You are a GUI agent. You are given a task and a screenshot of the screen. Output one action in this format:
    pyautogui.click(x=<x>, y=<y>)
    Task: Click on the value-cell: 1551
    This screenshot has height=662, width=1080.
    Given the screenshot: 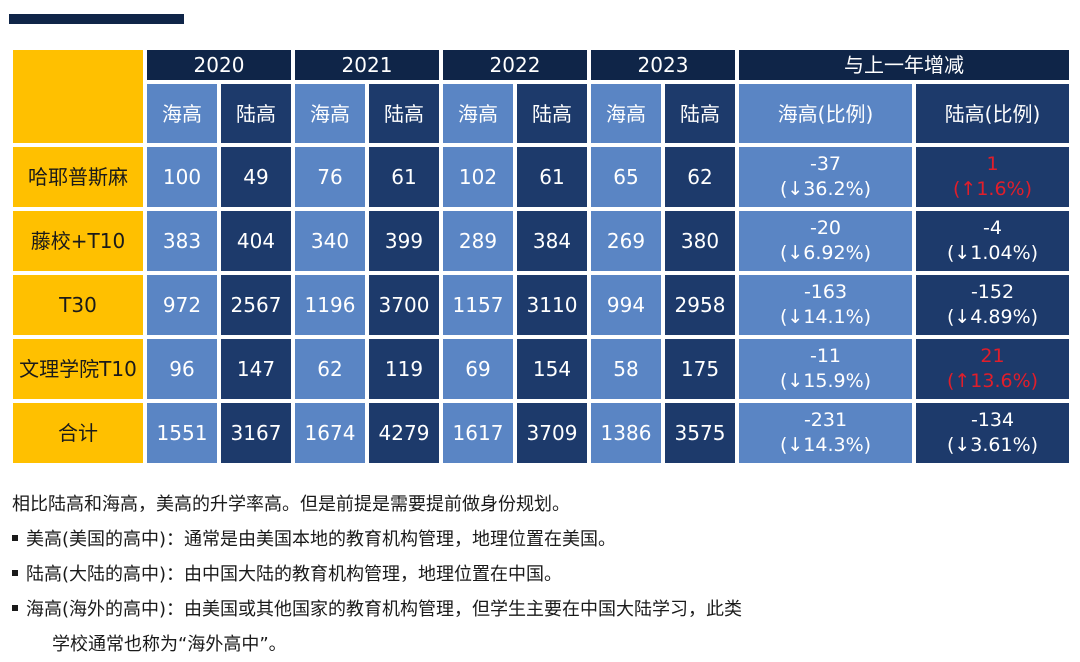 What is the action you would take?
    pyautogui.click(x=182, y=433)
    